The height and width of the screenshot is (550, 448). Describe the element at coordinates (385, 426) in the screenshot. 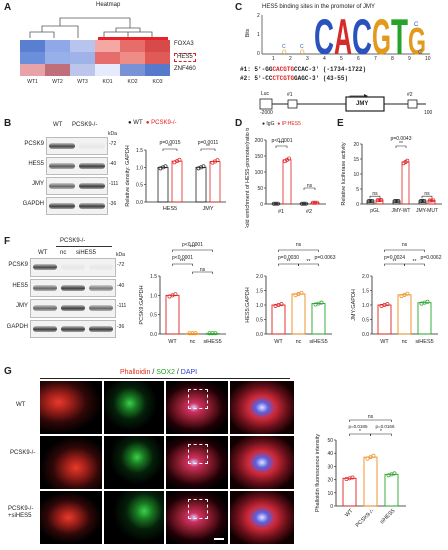

I see `p-value-label: p=0.0166` at that location.